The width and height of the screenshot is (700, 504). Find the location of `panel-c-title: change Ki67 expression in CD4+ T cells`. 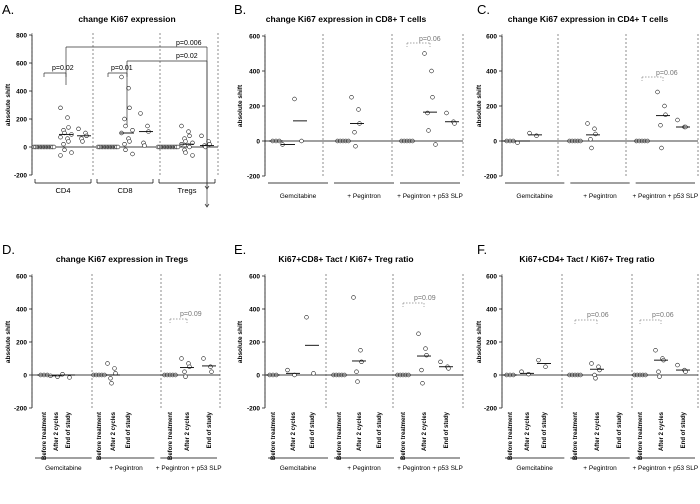

panel-c-title: change Ki67 expression in CD4+ T cells is located at coordinates (588, 19).